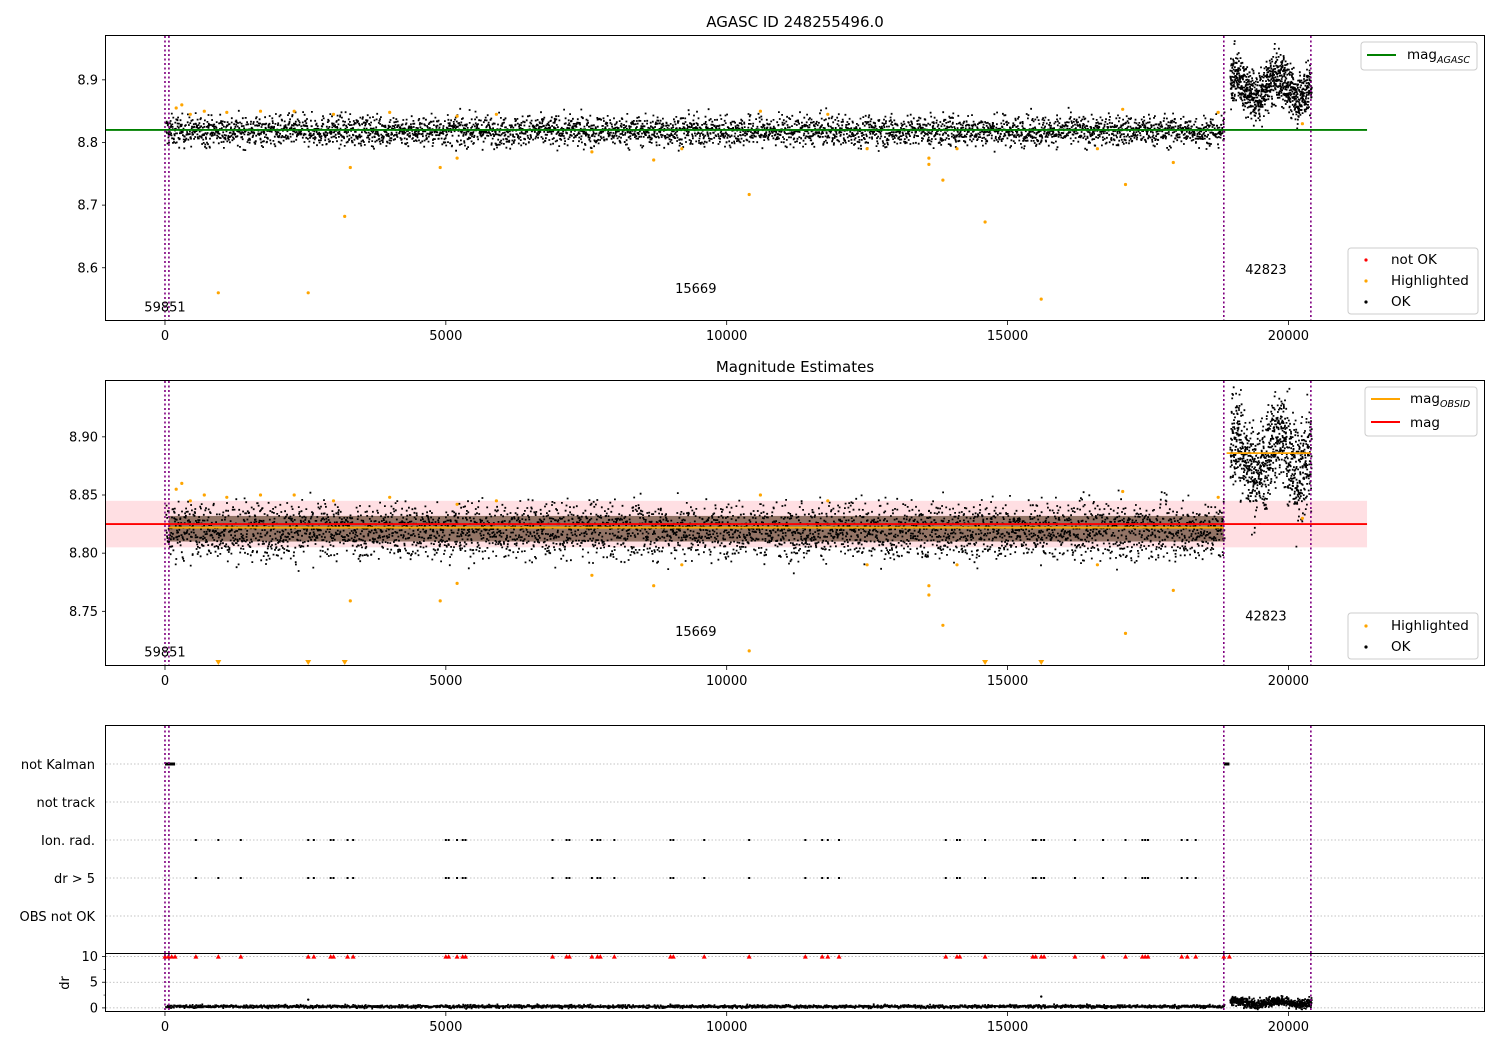 This screenshot has width=1500, height=1050. Describe the element at coordinates (771, 992) in the screenshot. I see `dr-panel: 0 5000 10000 15000 20000 0 5 10 dr` at that location.